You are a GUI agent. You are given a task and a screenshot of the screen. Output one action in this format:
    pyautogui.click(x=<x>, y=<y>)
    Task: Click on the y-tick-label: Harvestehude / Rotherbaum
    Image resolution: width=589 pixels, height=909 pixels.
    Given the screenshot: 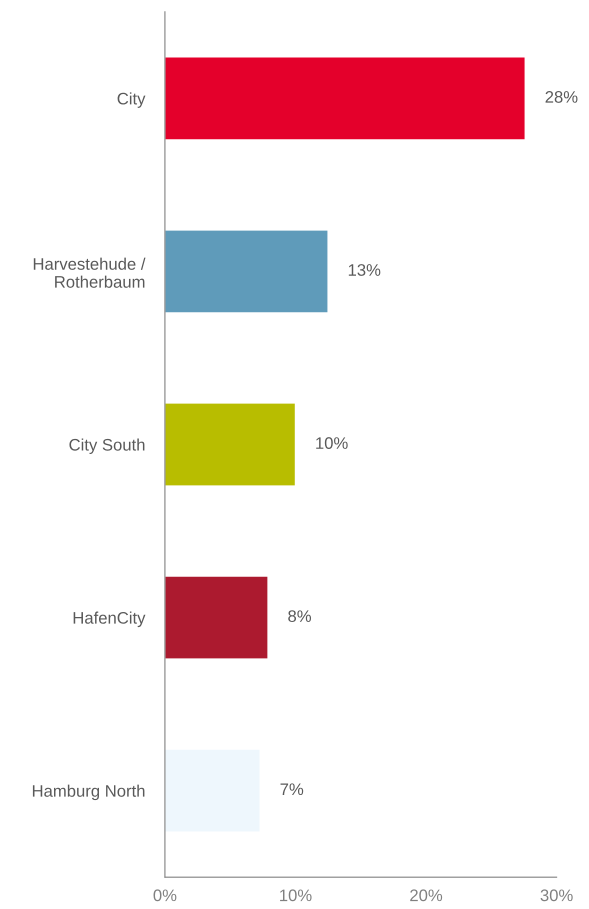 What is the action you would take?
    pyautogui.click(x=90, y=273)
    